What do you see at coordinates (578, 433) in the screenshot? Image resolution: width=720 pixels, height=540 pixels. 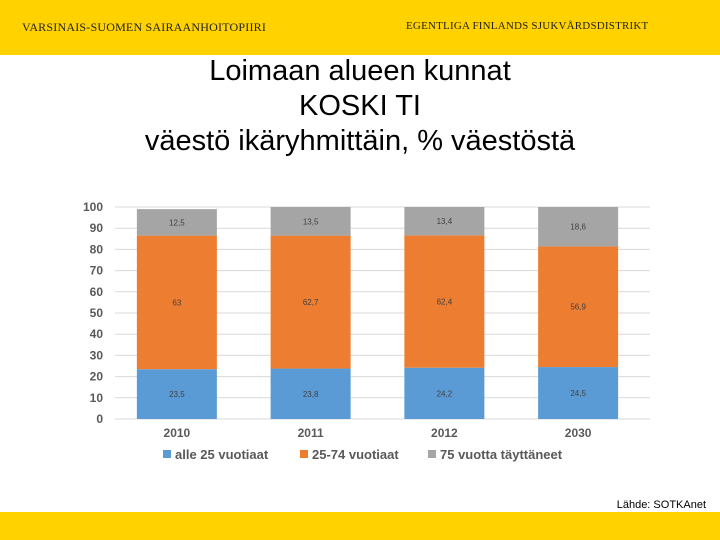 I see `x-tick-label: 2030` at bounding box center [578, 433].